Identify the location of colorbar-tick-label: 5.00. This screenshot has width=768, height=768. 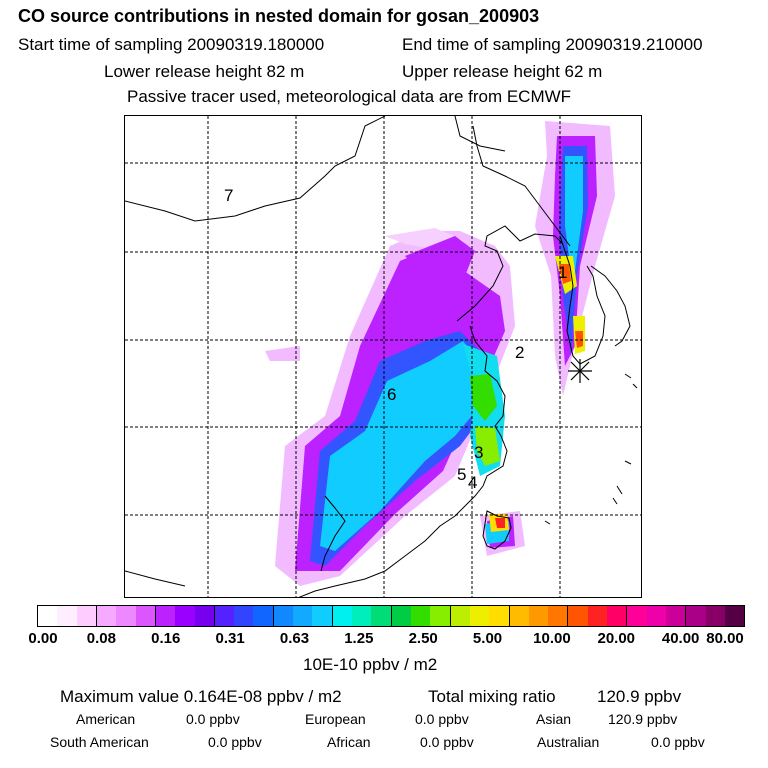
(487, 638).